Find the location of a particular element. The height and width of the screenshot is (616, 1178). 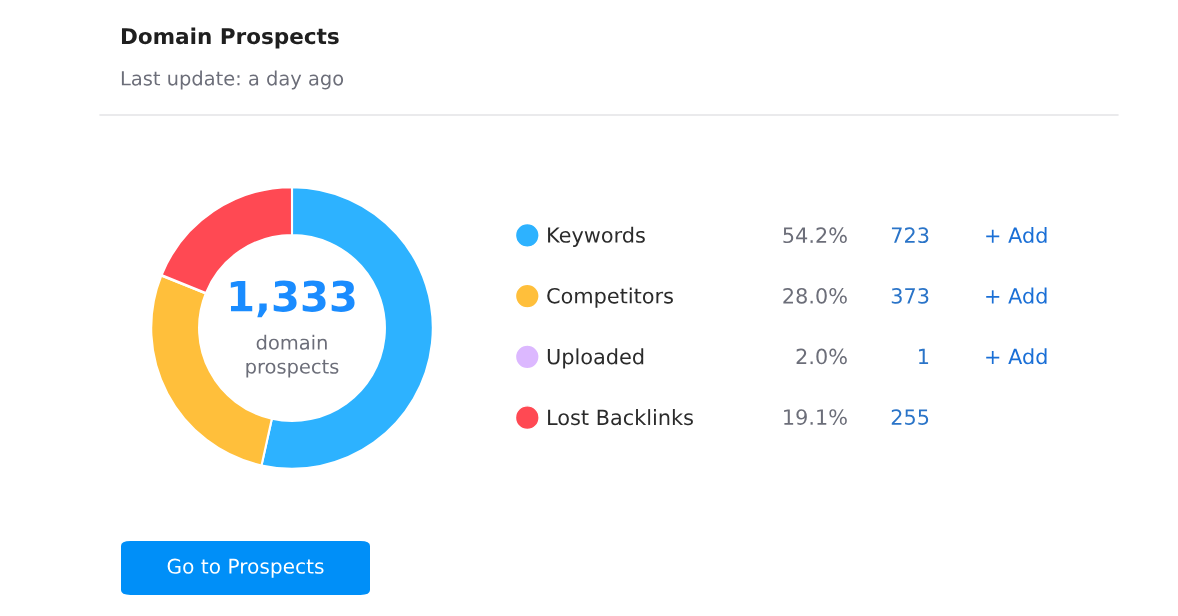

data-label: 723 is located at coordinates (910, 235).